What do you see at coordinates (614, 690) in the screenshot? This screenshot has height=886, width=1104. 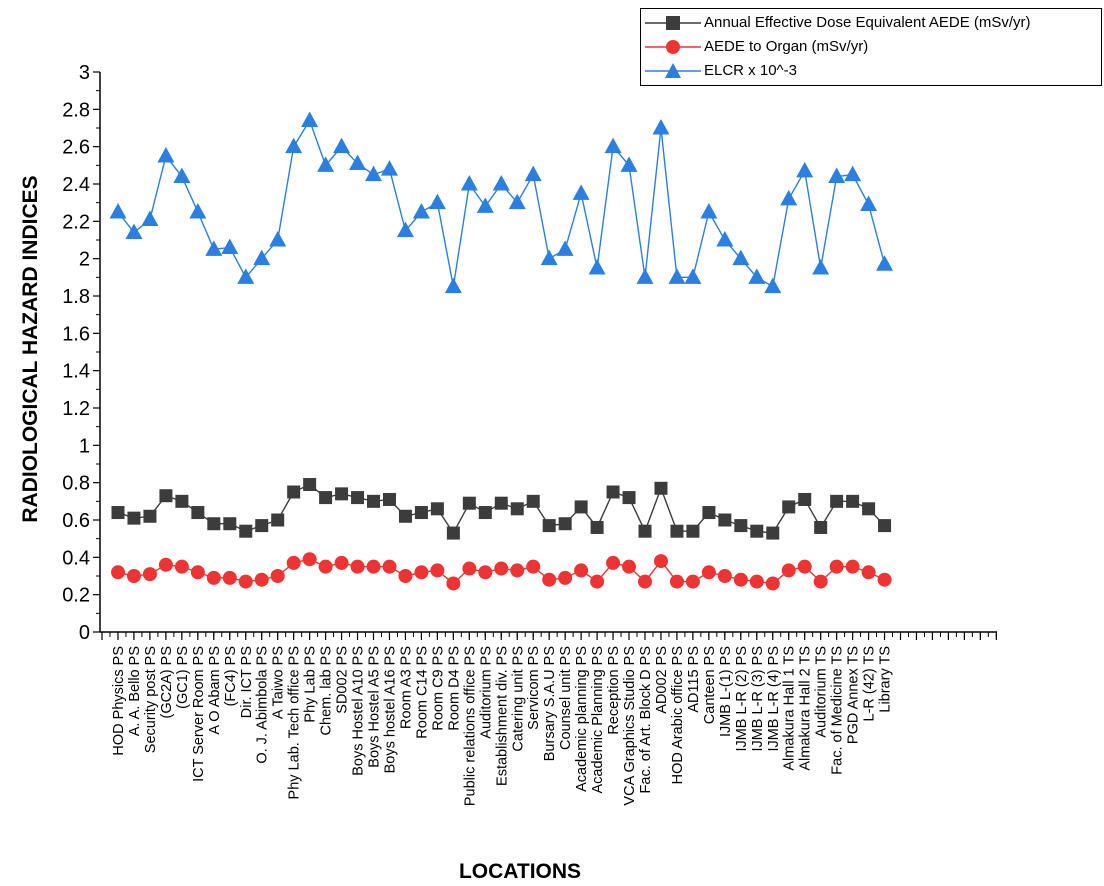 I see `x-tick-label: Reception PS` at bounding box center [614, 690].